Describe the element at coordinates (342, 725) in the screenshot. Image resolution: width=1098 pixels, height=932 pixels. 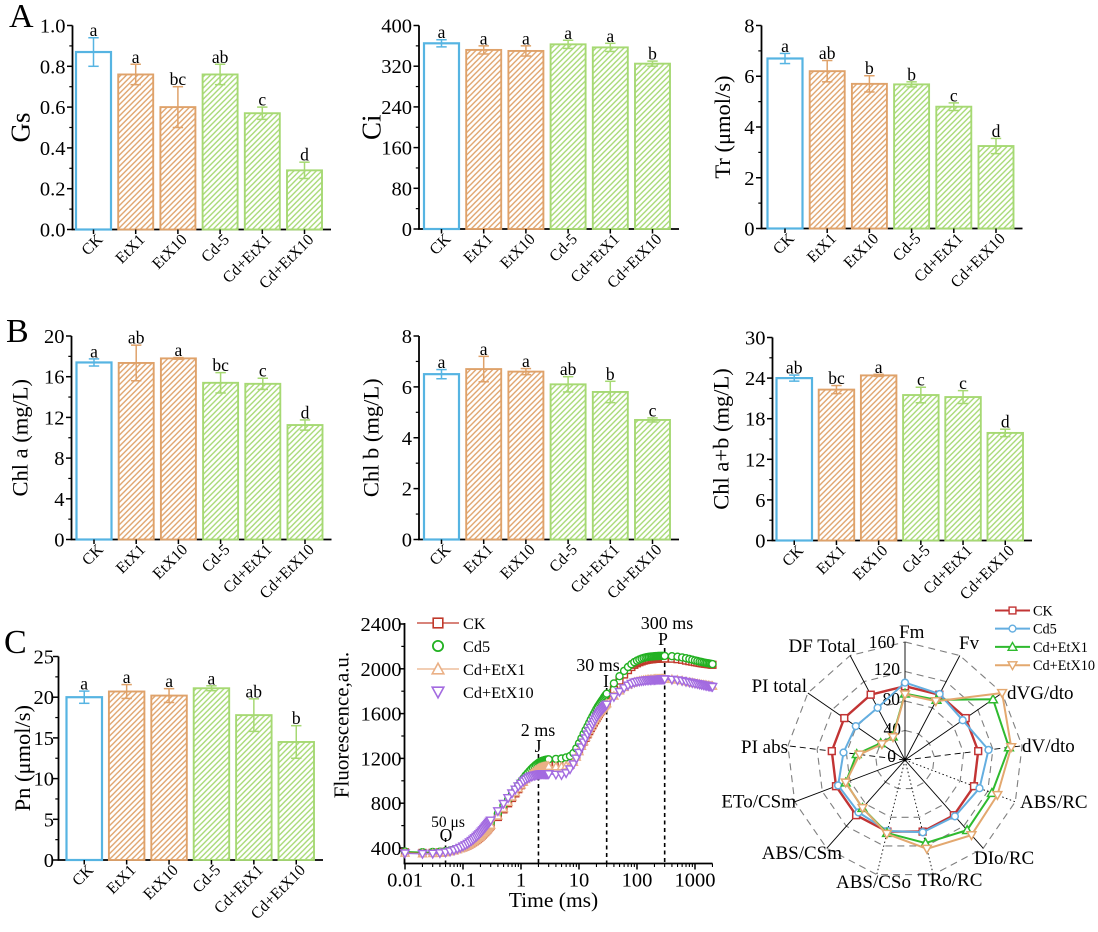
I see `svg-text: Fluorescence,a.u.` at that location.